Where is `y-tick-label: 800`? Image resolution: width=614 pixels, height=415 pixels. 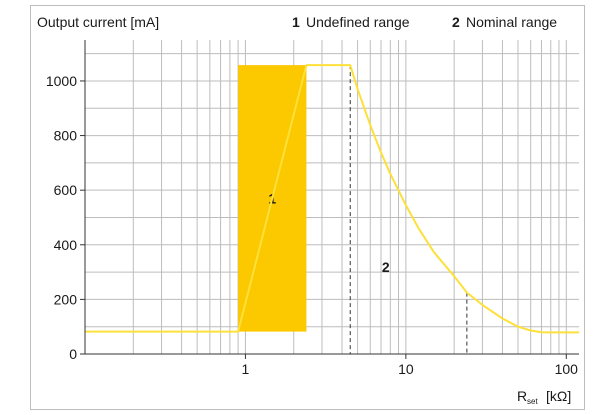 y-tick-label: 800 is located at coordinates (66, 136).